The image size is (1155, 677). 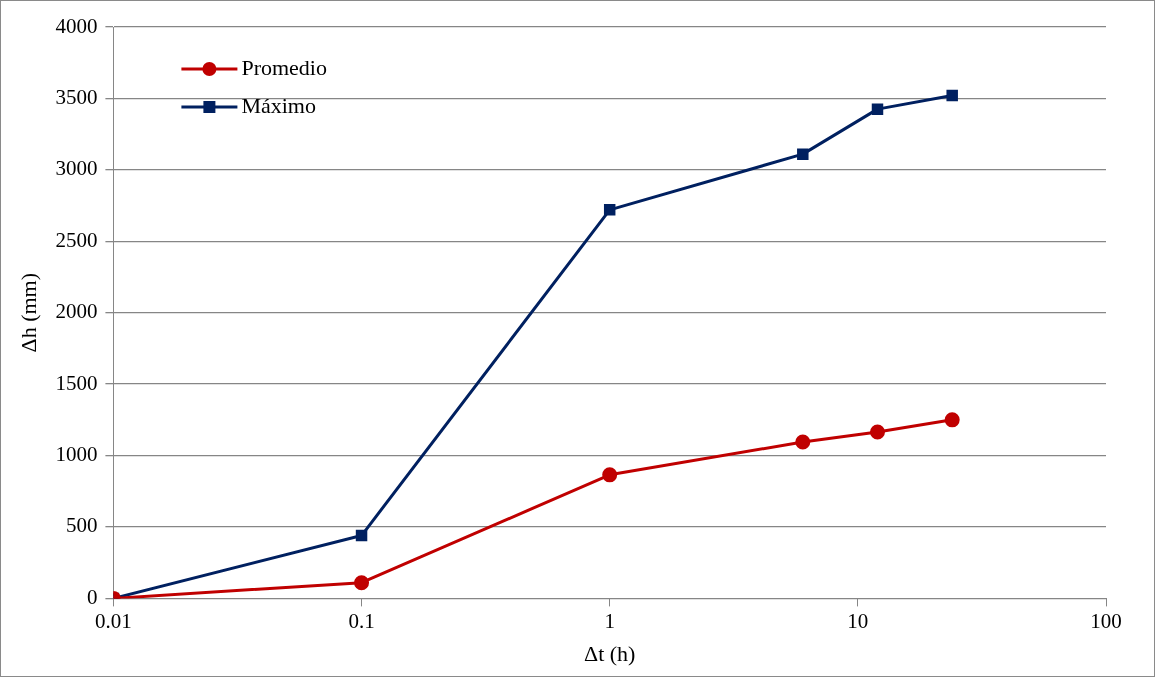 What do you see at coordinates (76, 168) in the screenshot?
I see `y-tick-label: 3000` at bounding box center [76, 168].